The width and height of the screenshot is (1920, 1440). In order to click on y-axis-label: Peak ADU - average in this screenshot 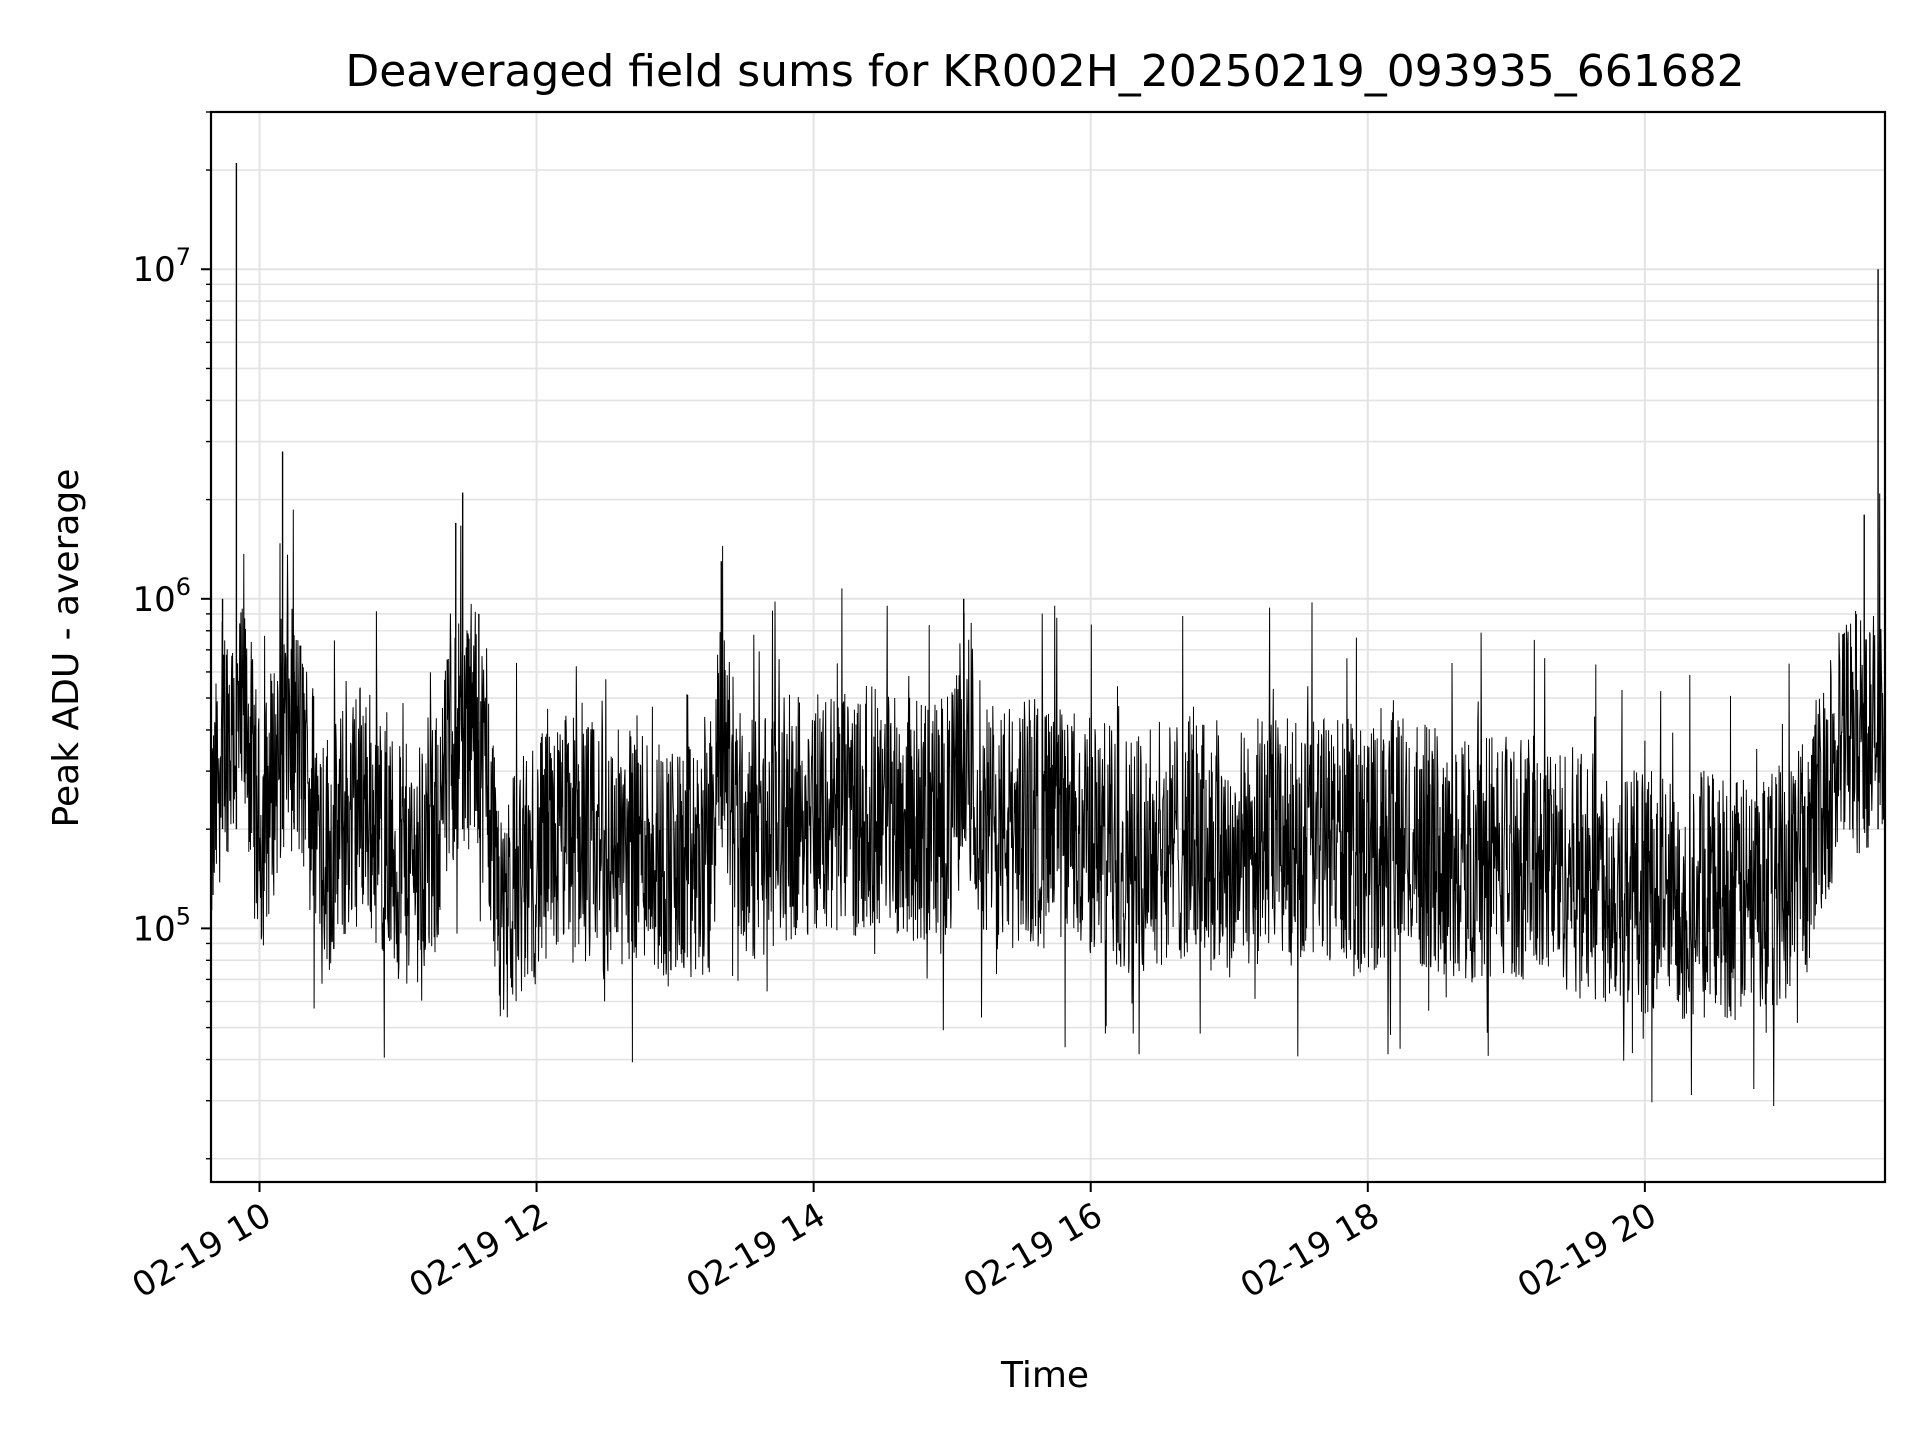, I will do `click(66, 648)`.